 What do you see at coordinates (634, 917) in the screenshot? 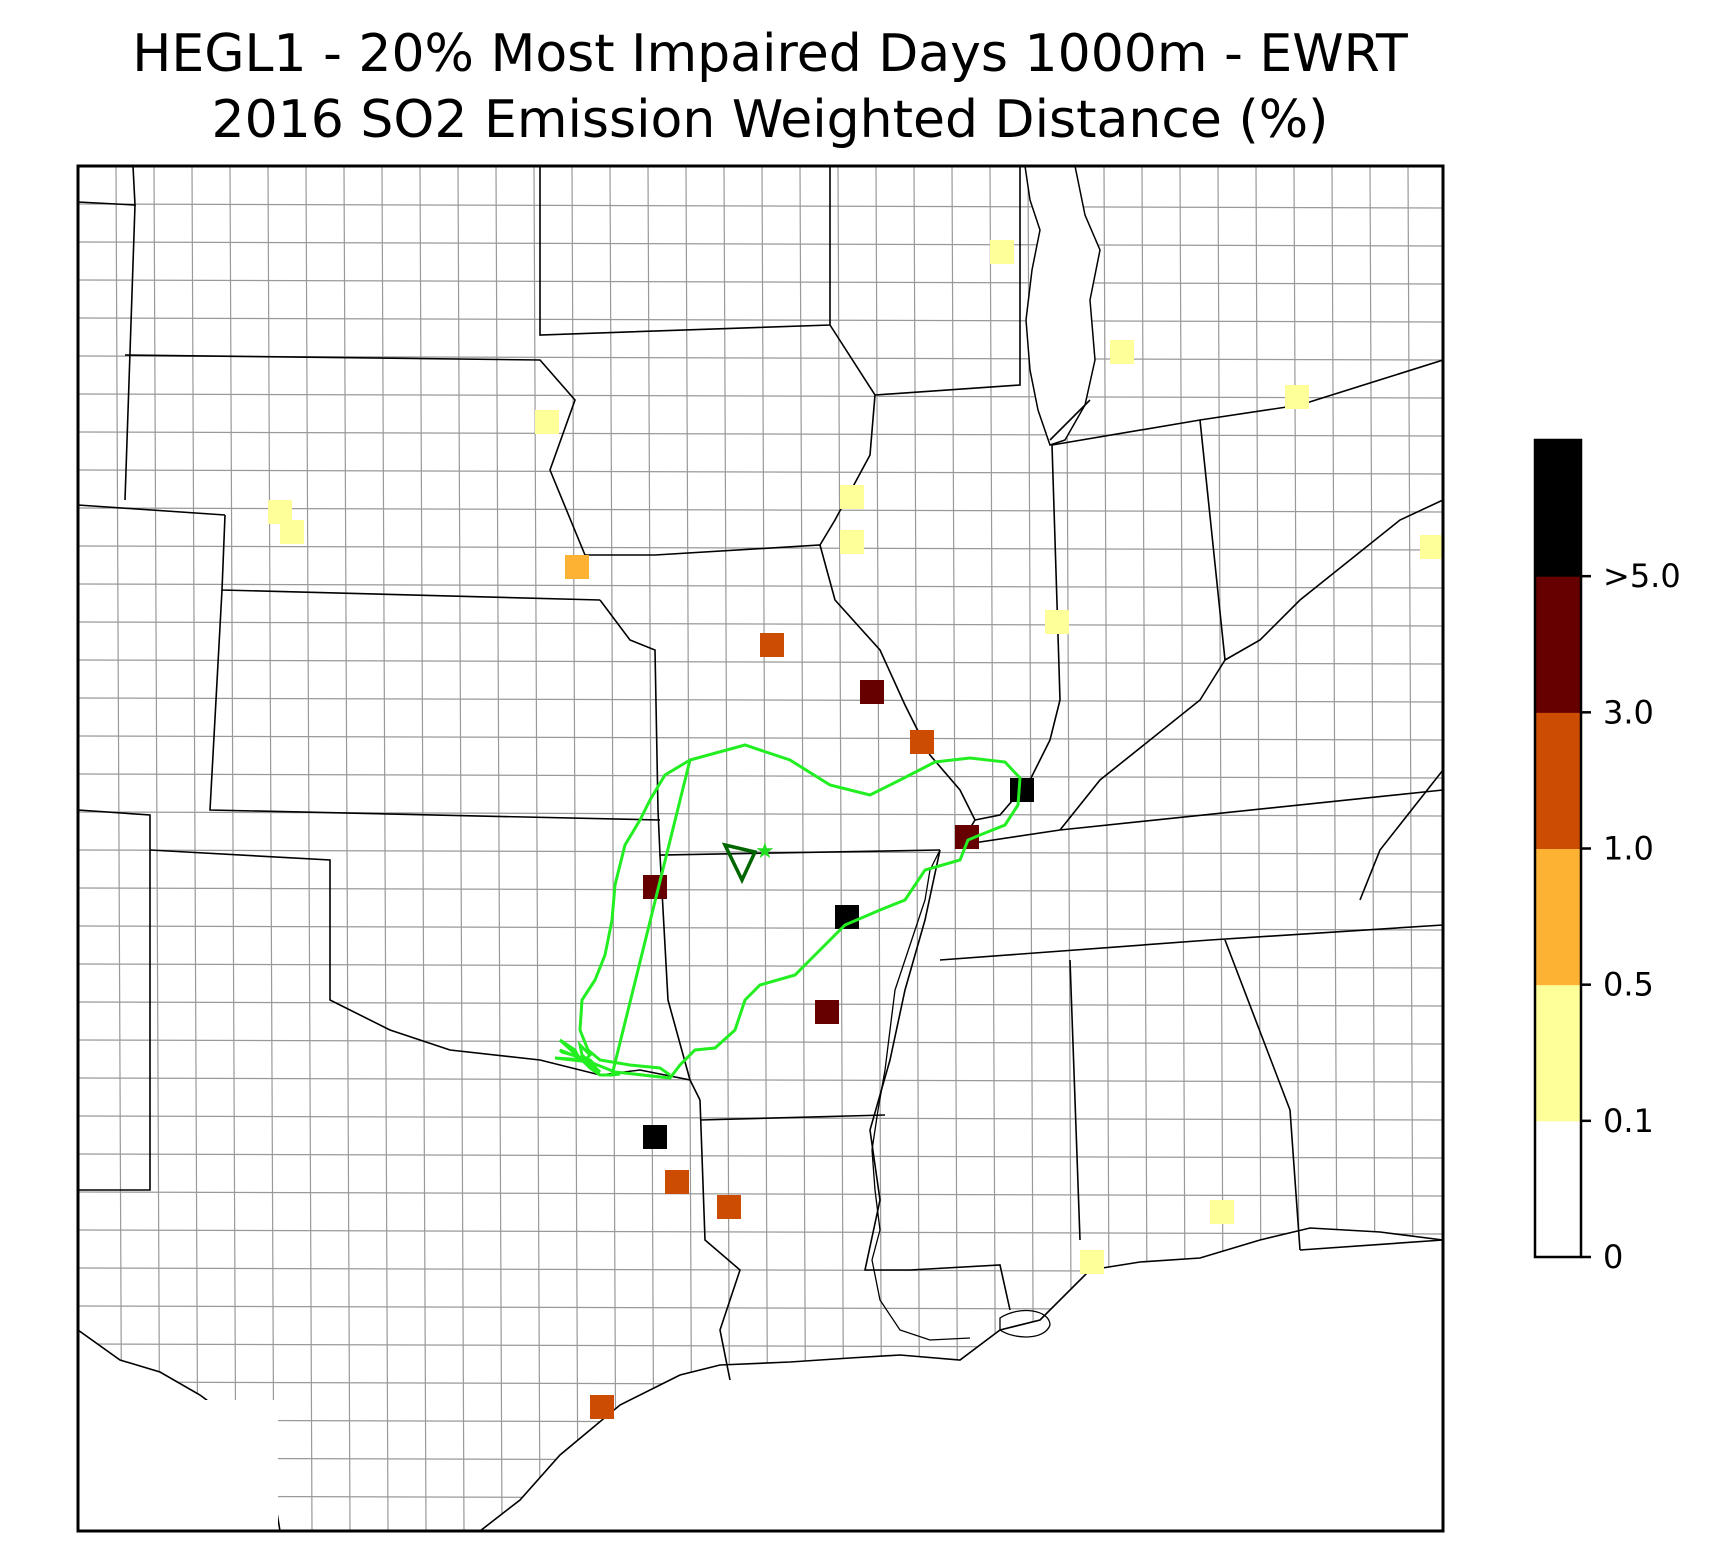
I see `contour-line-west` at bounding box center [634, 917].